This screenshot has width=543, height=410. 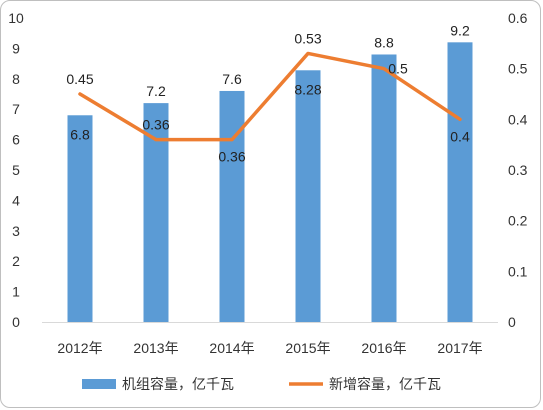 I want to click on left-tick-label: 3, so click(x=16, y=231).